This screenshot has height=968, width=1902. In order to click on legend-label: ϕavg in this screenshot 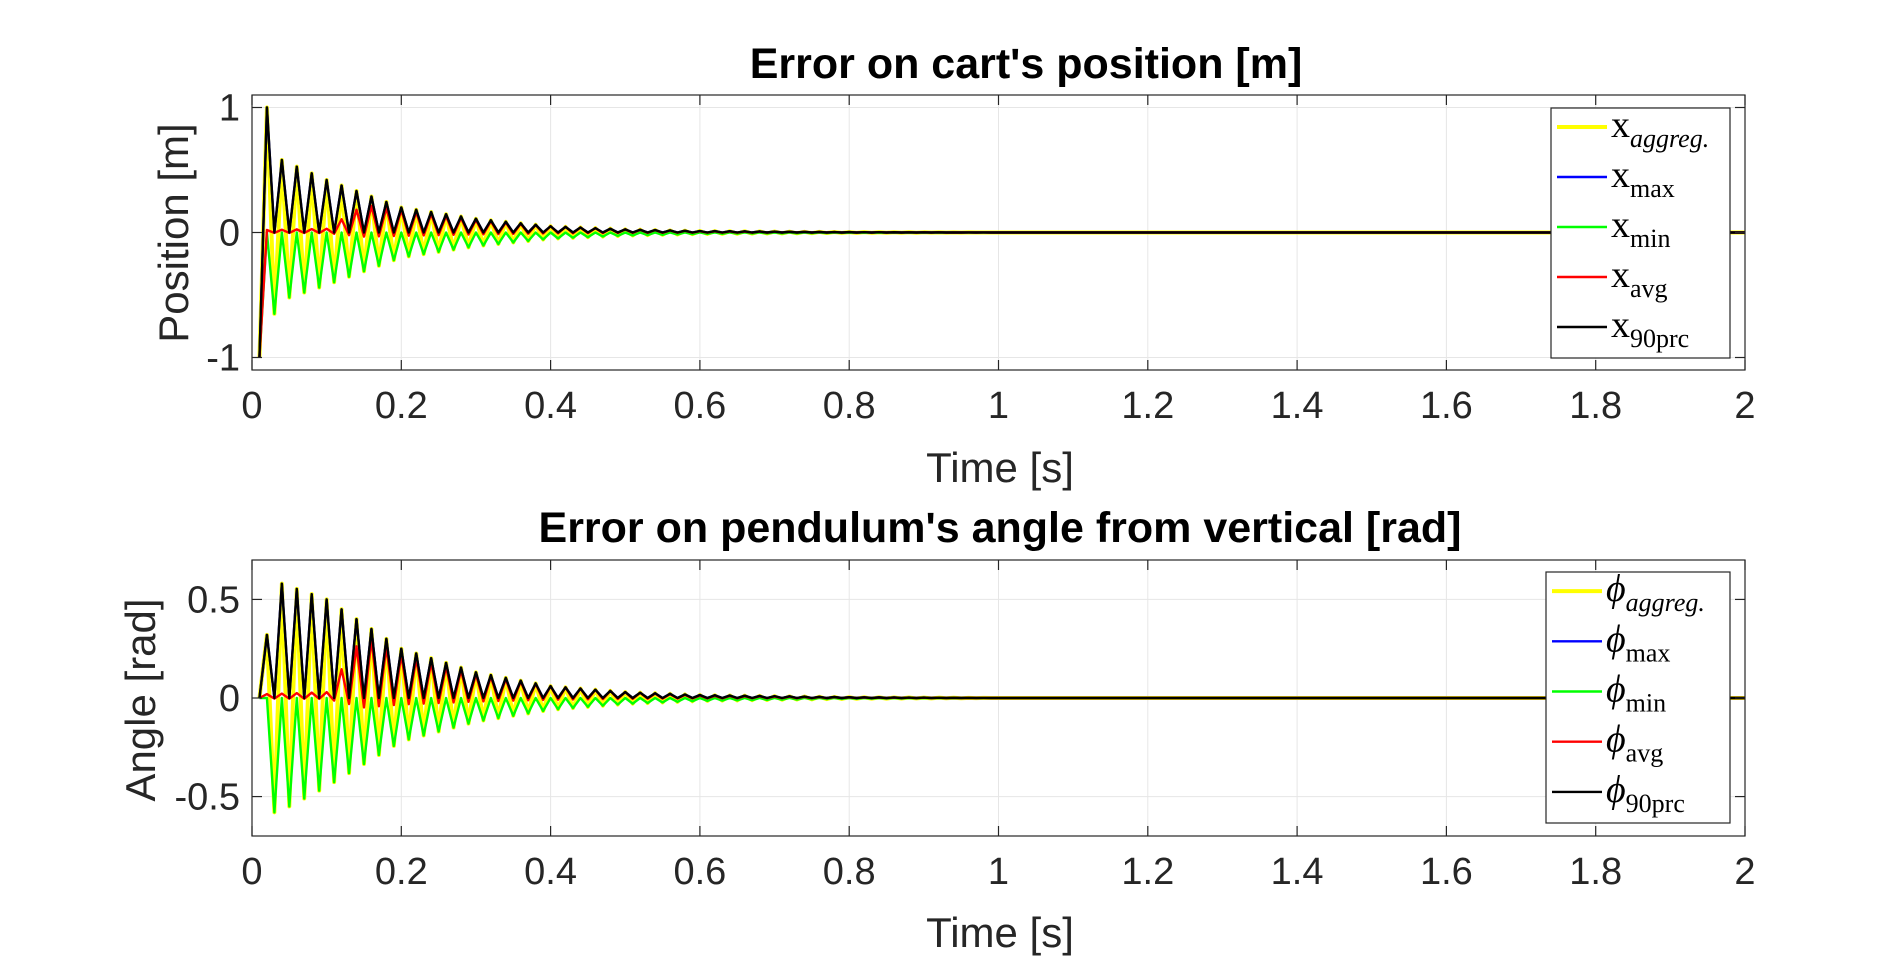, I will do `click(1634, 743)`.